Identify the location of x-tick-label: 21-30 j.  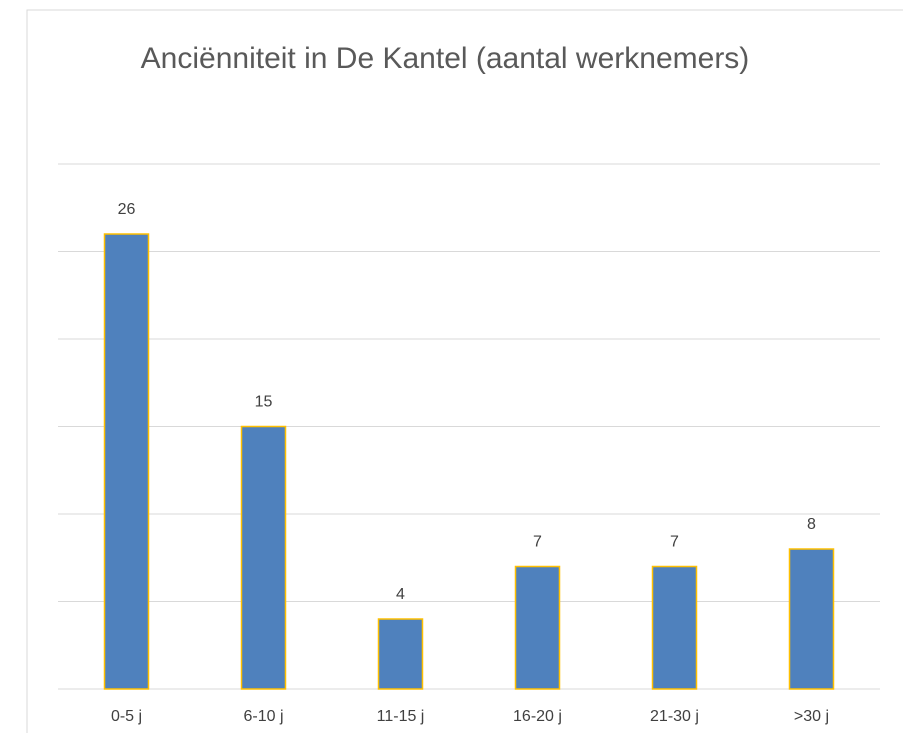
(674, 716).